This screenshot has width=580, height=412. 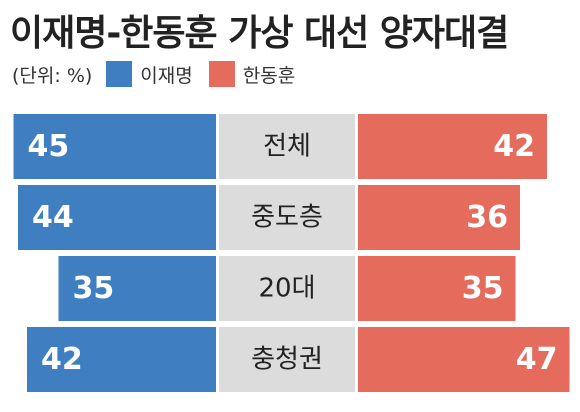 I want to click on category-label: 충청권, so click(x=287, y=360).